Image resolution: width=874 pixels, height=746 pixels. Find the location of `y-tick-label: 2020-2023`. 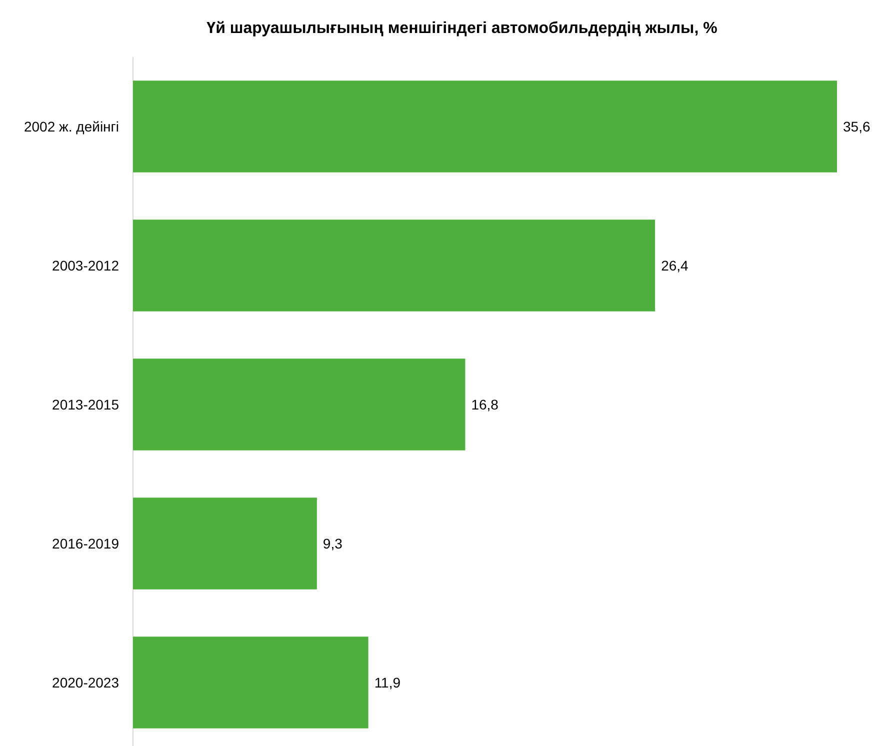

y-tick-label: 2020-2023 is located at coordinates (86, 682).